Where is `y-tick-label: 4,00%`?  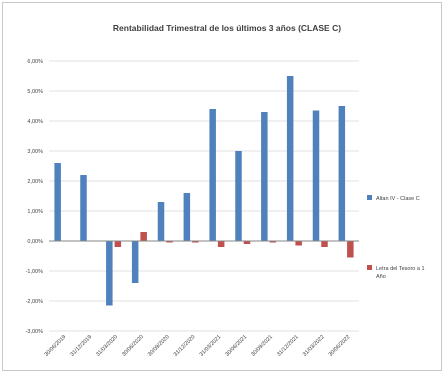
y-tick-label: 4,00% is located at coordinates (35, 122).